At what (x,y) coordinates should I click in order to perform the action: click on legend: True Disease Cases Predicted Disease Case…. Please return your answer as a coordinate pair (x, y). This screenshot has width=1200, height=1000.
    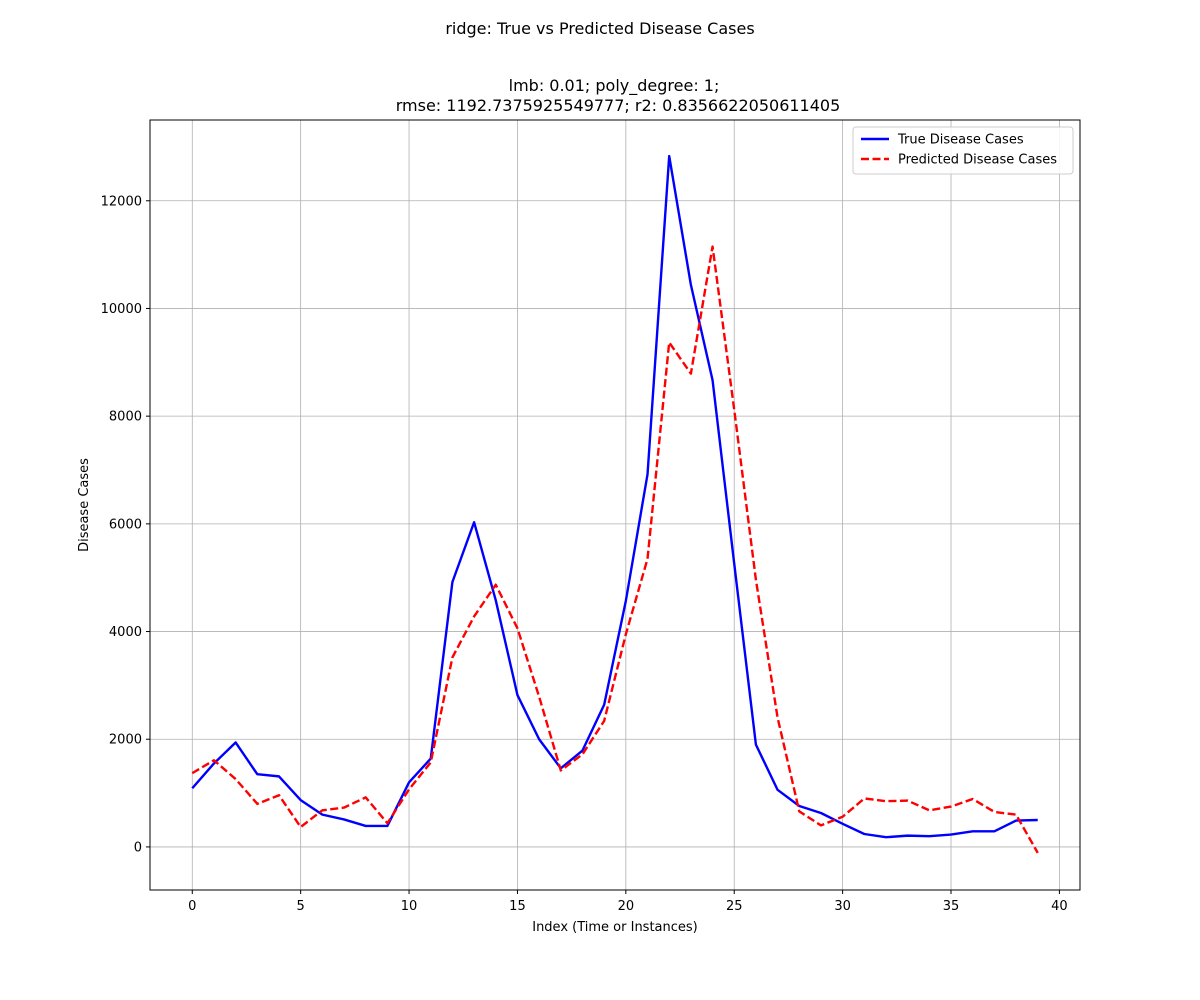
    Looking at the image, I should click on (963, 150).